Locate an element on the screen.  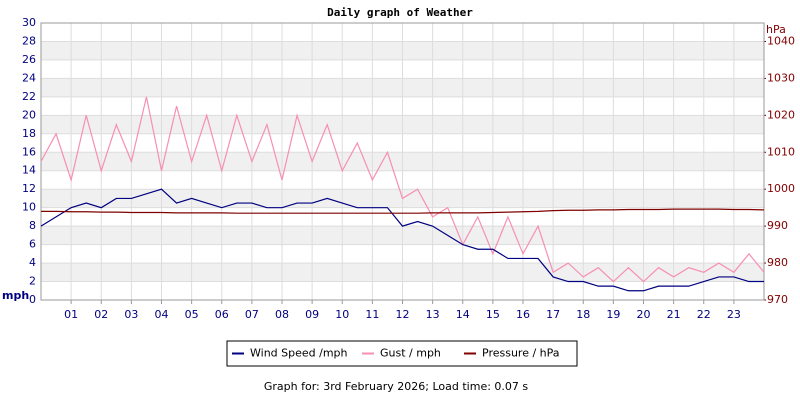
x-tick-label: 11 is located at coordinates (372, 314).